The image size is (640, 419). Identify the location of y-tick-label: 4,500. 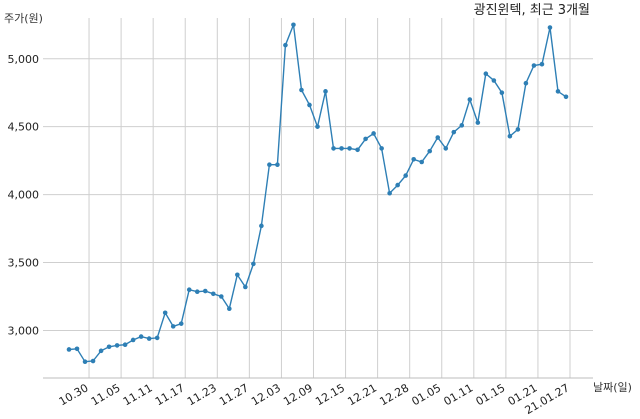
(24, 127).